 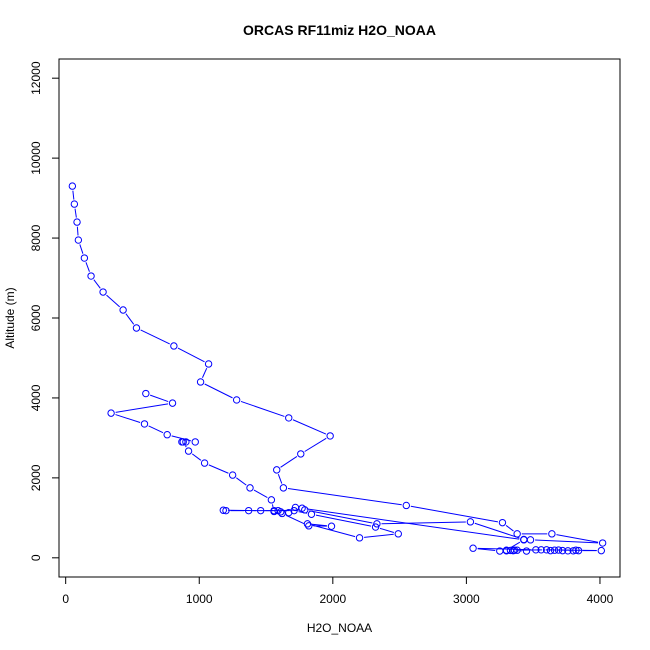 I want to click on y-axis-label: Altitude (m), so click(x=10, y=317).